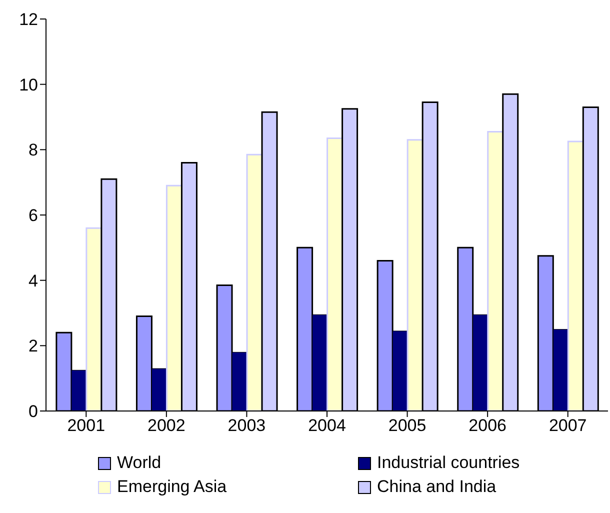  Describe the element at coordinates (172, 487) in the screenshot. I see `legend-label: Emerging Asia` at that location.